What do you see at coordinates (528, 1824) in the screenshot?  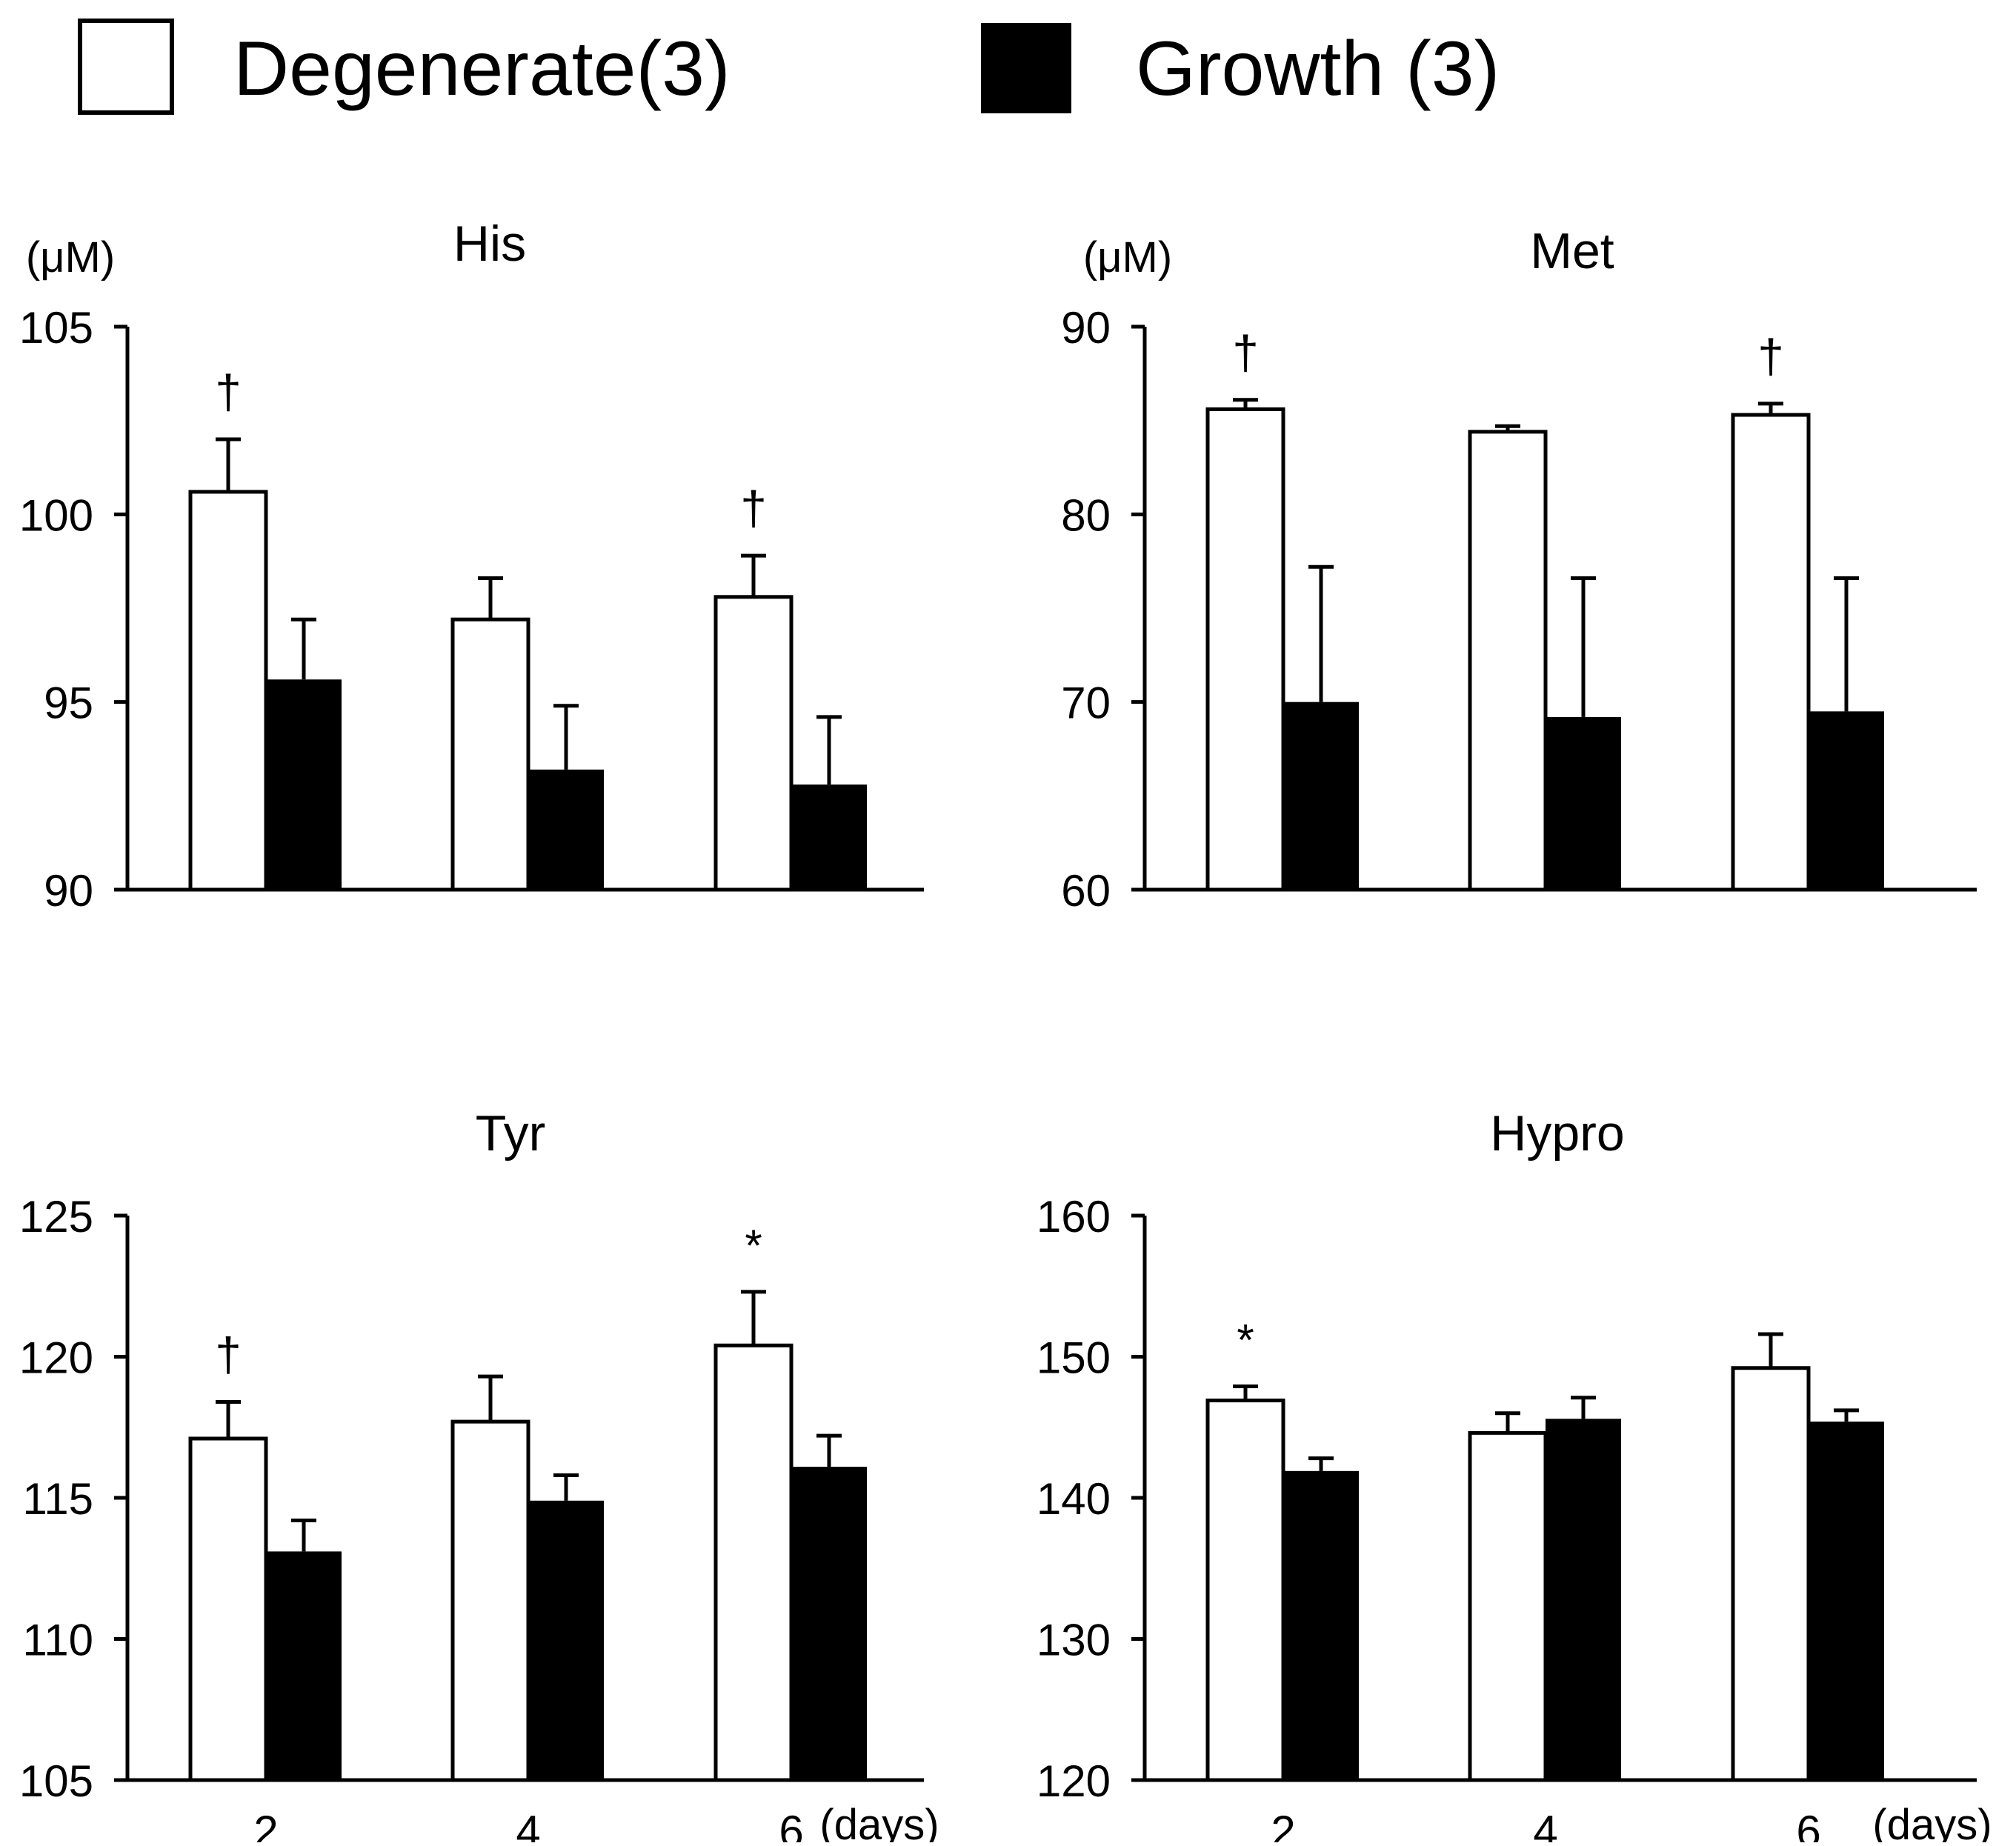 I see `x-tick-label-tyr-4: 4` at bounding box center [528, 1824].